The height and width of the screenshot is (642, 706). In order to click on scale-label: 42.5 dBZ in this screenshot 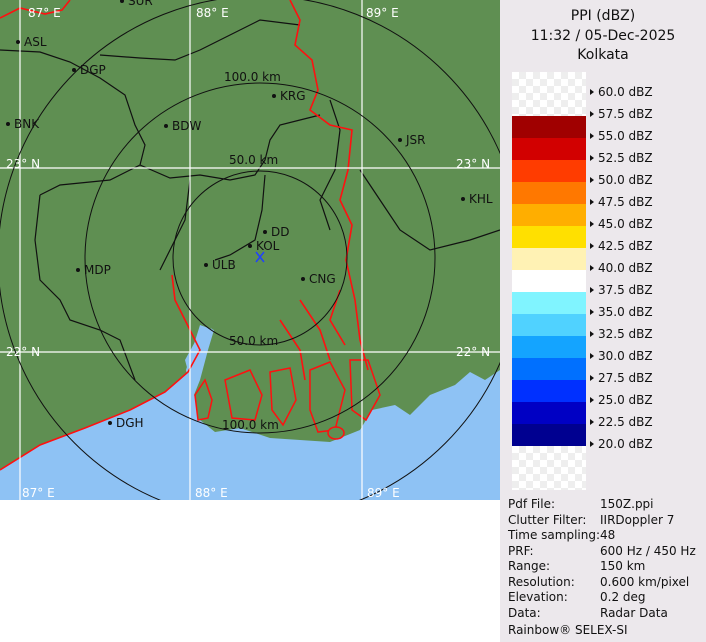, I will do `click(619, 246)`.